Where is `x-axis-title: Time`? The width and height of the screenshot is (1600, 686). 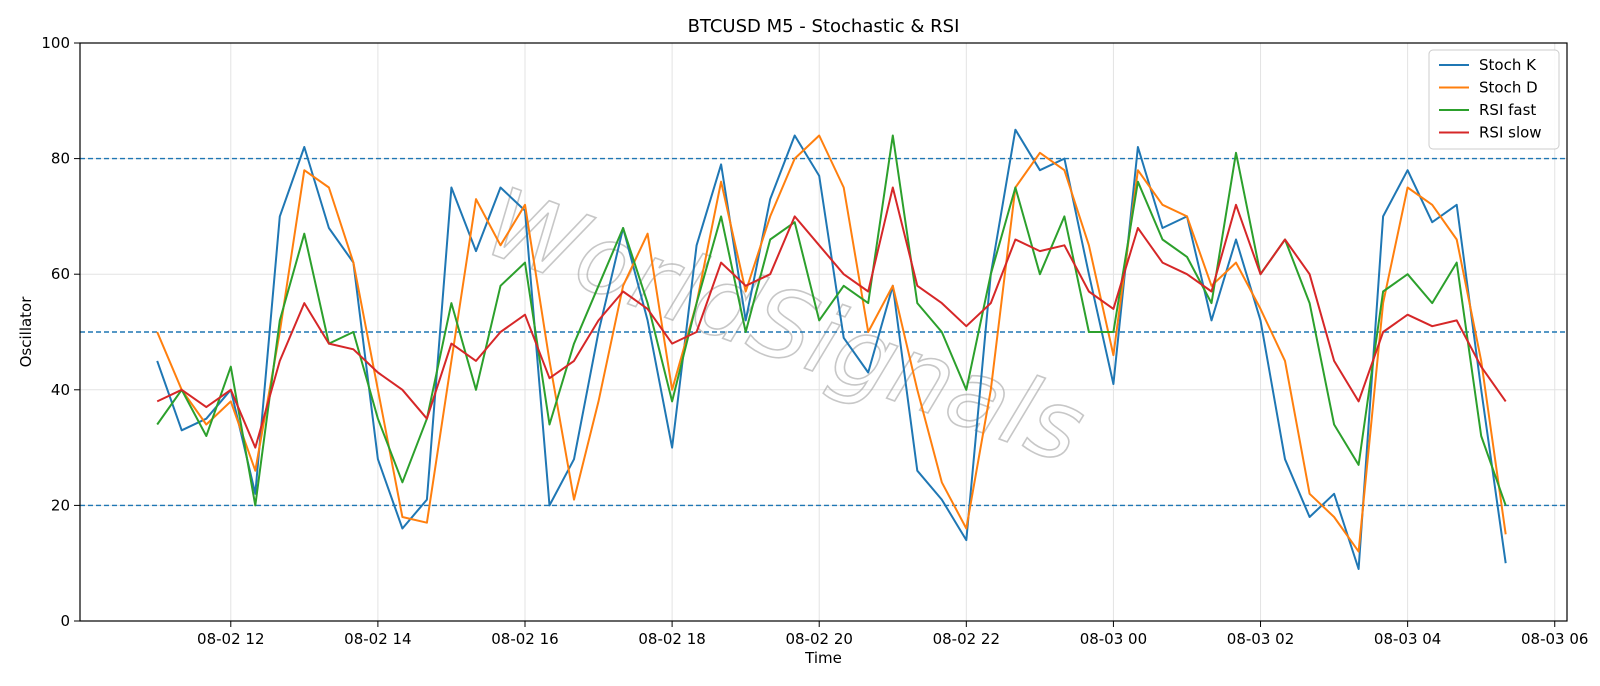 x-axis-title: Time is located at coordinates (823, 658).